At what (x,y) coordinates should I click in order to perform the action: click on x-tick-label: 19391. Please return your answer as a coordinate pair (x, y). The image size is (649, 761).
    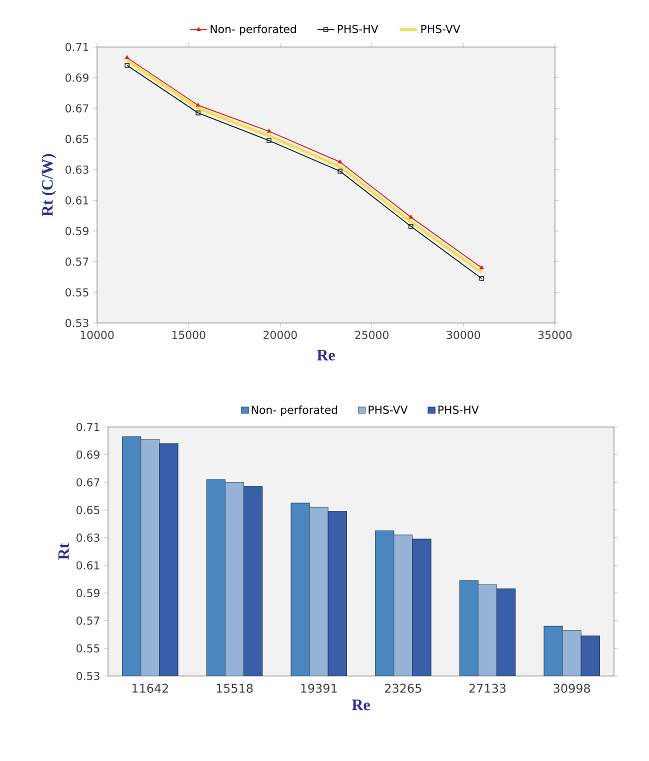
    Looking at the image, I should click on (319, 688).